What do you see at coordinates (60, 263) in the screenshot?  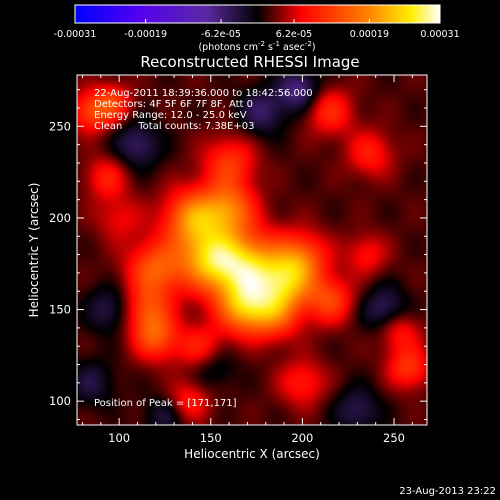 I see `y-tick-labels: 100 150 200 250` at bounding box center [60, 263].